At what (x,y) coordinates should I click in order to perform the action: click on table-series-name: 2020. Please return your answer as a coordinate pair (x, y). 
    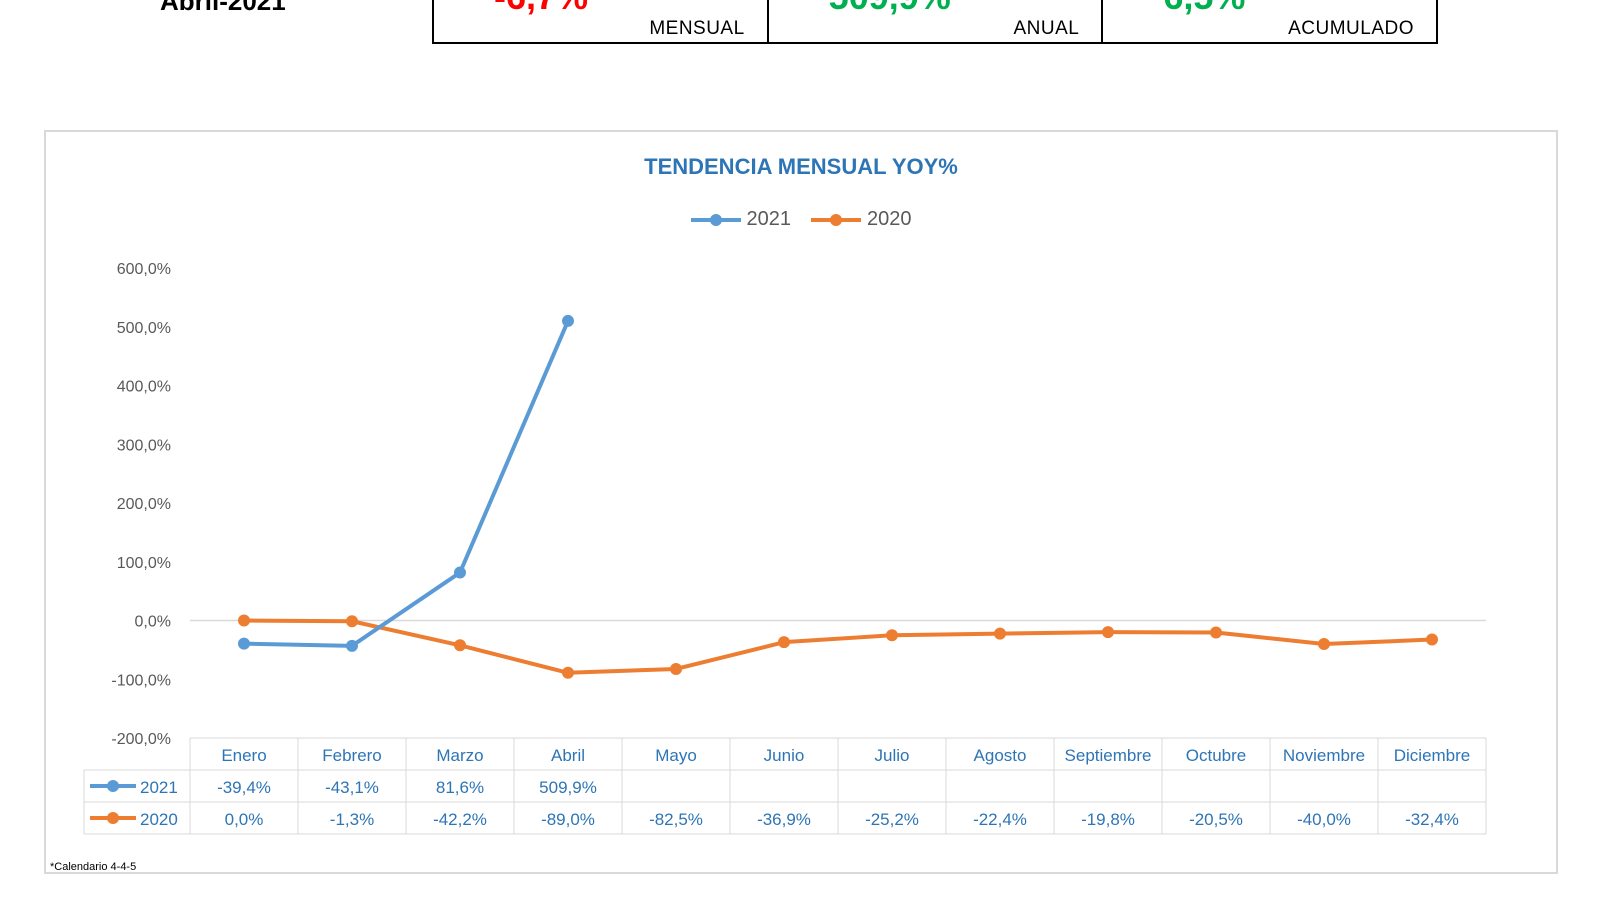
    Looking at the image, I should click on (159, 819).